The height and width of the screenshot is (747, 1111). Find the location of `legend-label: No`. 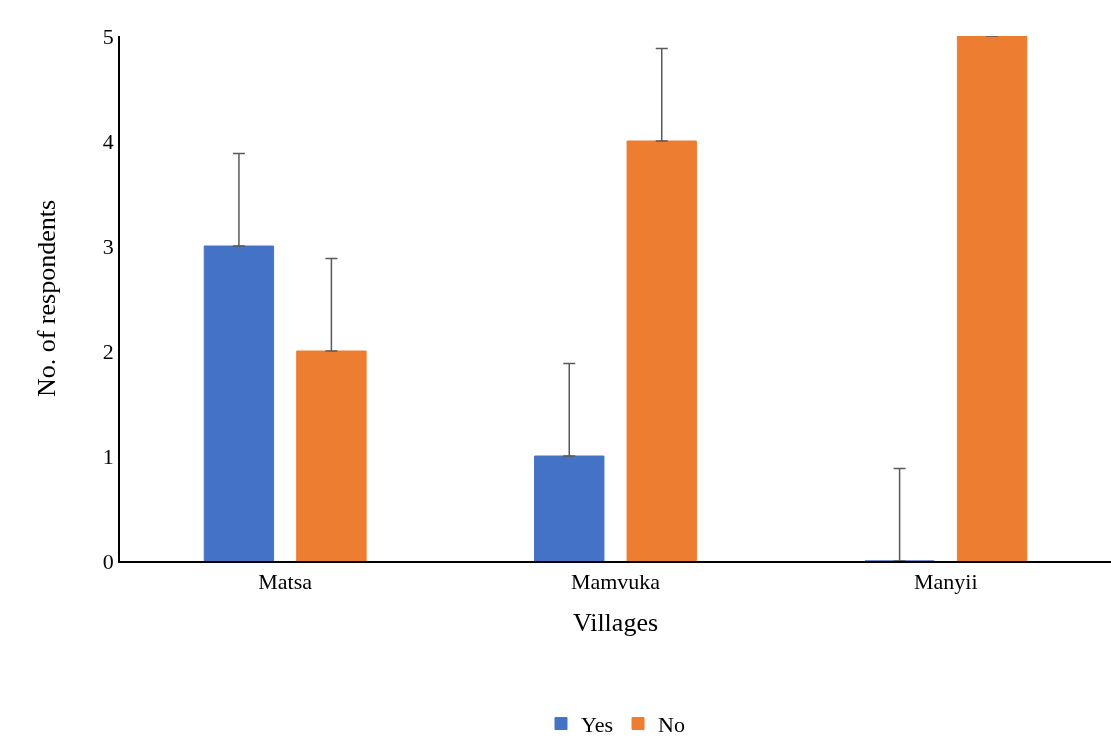

legend-label: No is located at coordinates (671, 725).